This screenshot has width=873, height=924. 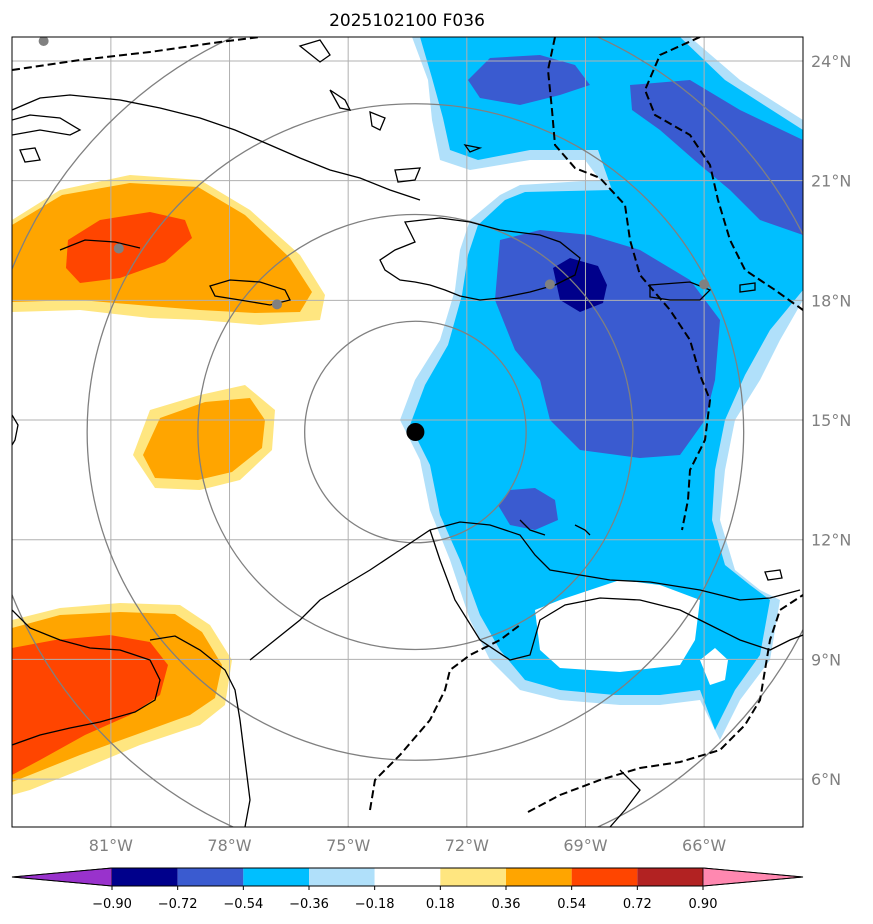 I want to click on colorbar-label-3: −0.36, so click(x=309, y=904).